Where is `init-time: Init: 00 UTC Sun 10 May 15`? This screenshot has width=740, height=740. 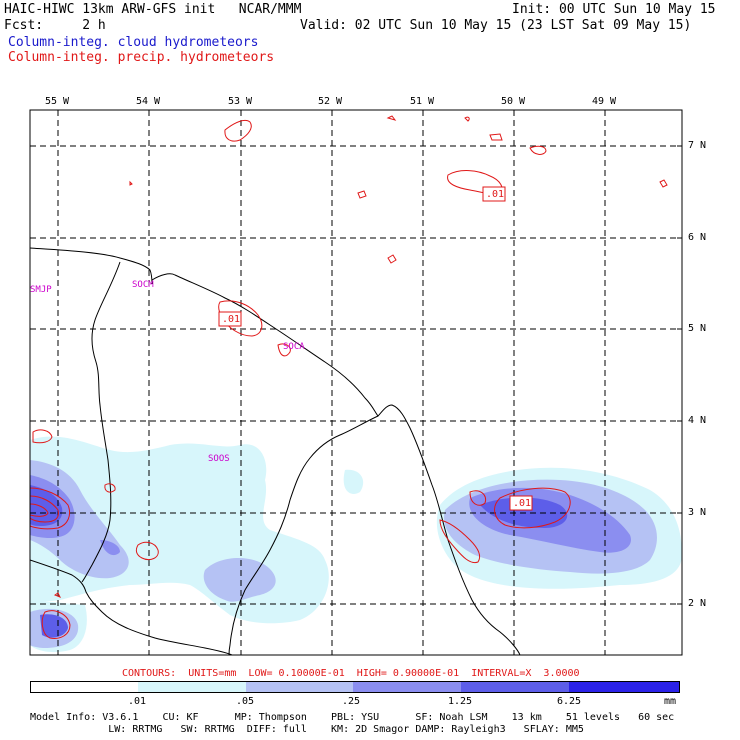 init-time: Init: 00 UTC Sun 10 May 15 is located at coordinates (614, 9).